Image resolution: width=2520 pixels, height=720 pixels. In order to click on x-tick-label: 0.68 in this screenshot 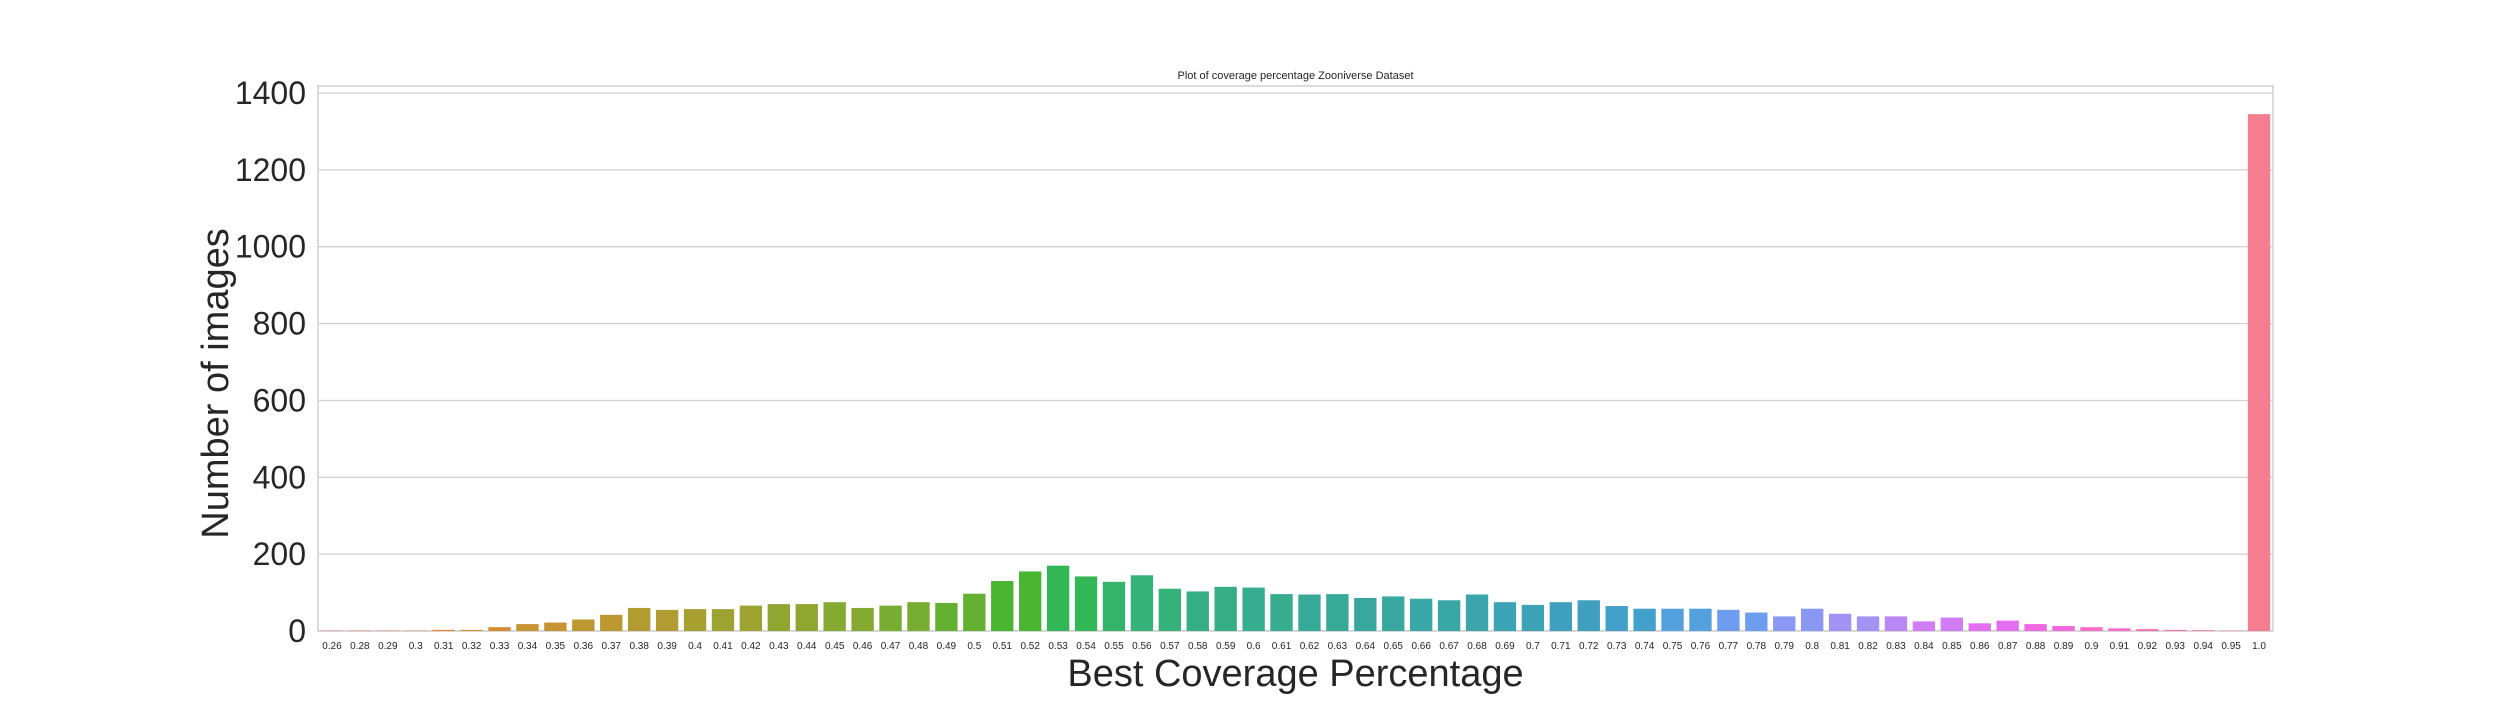, I will do `click(1477, 646)`.